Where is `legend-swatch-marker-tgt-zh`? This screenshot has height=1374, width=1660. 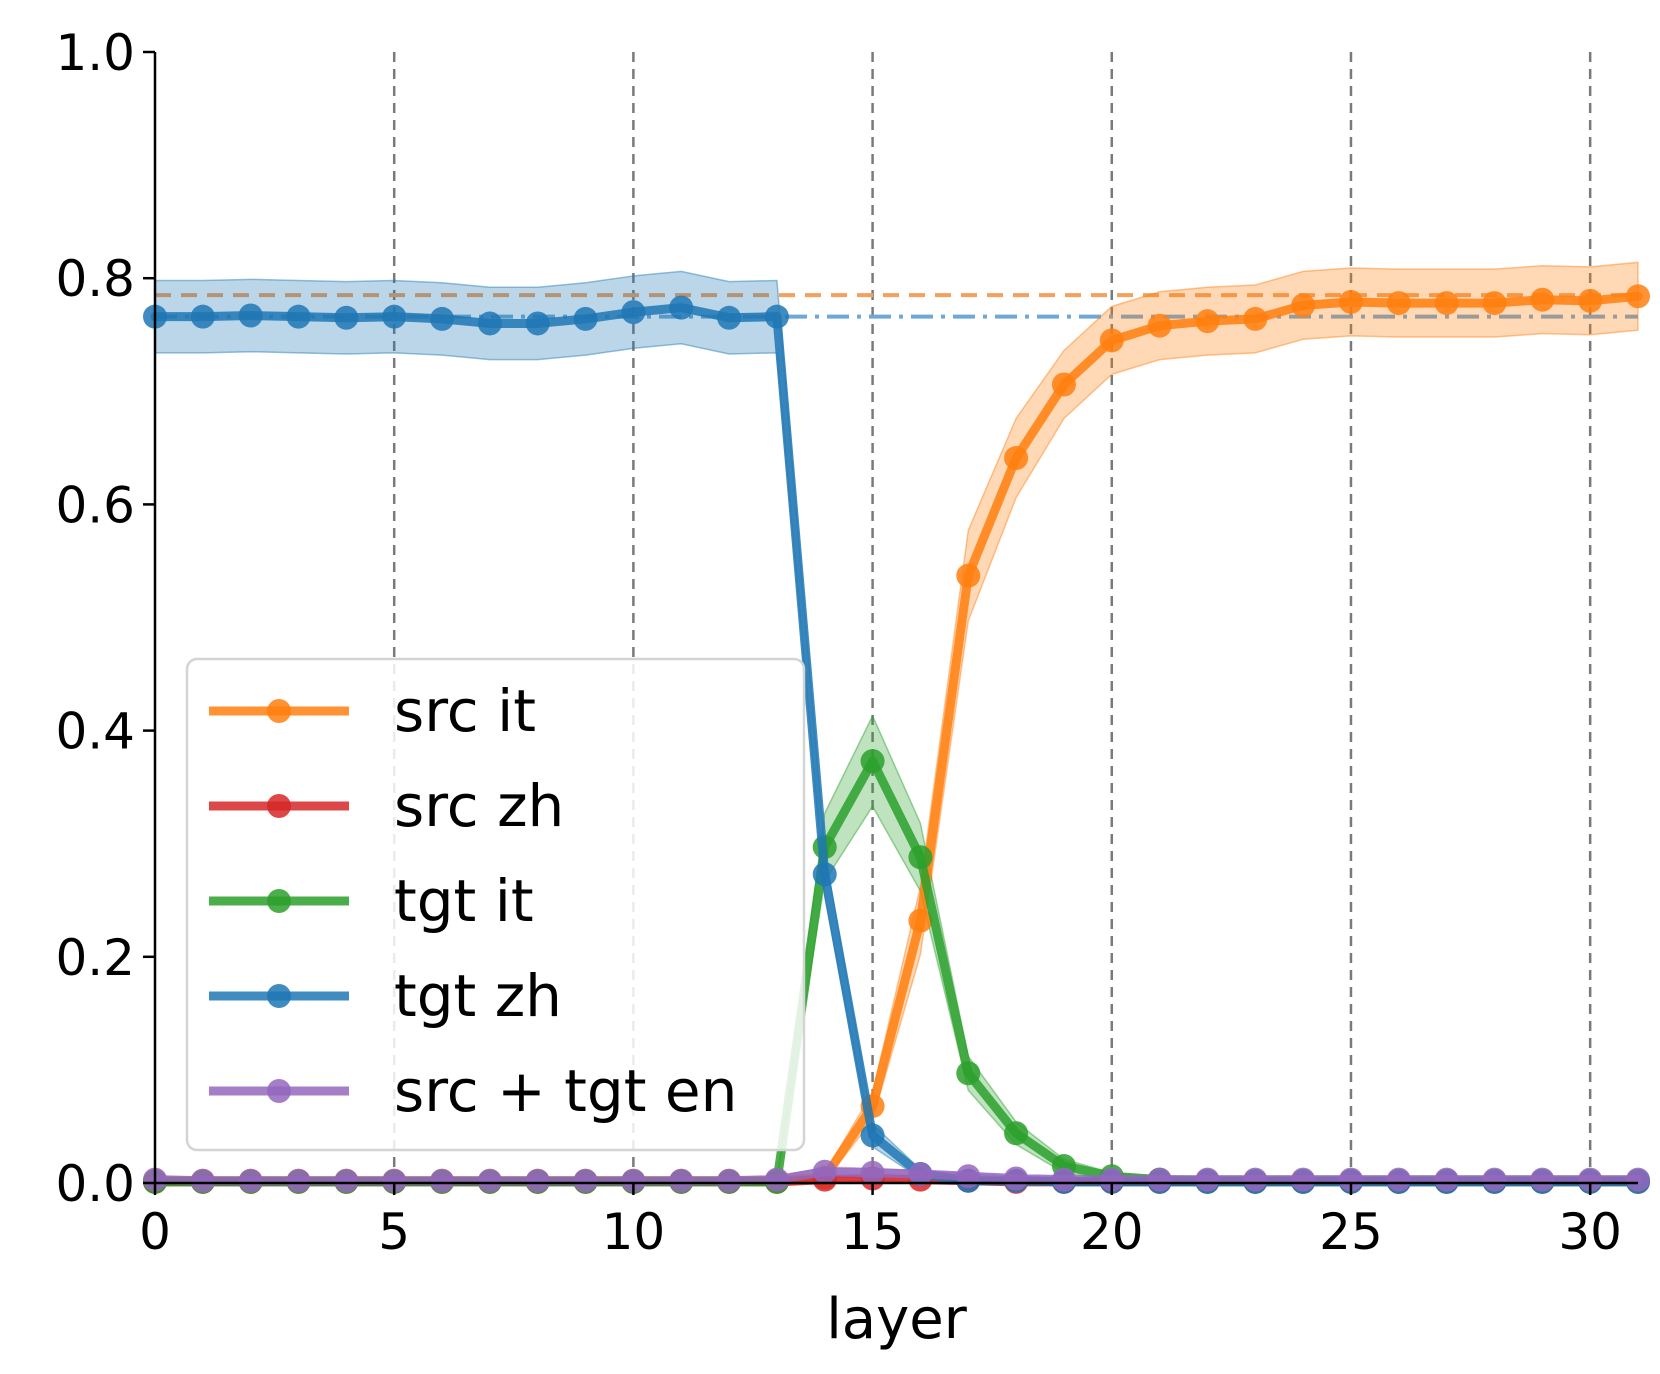 legend-swatch-marker-tgt-zh is located at coordinates (279, 996).